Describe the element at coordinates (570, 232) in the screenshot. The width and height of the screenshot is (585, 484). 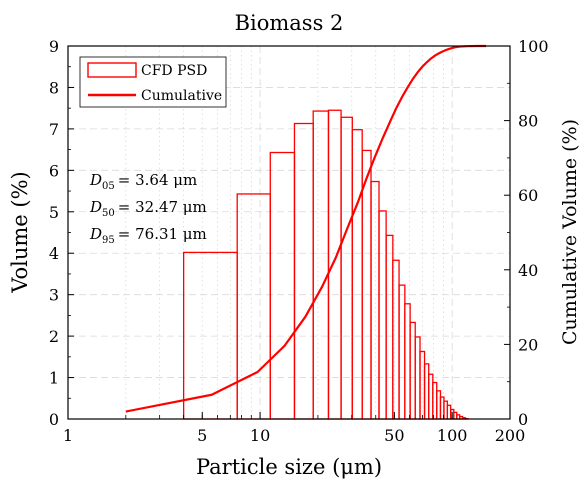
I see `y2-axis-label: Cumulative Volume (%)` at that location.